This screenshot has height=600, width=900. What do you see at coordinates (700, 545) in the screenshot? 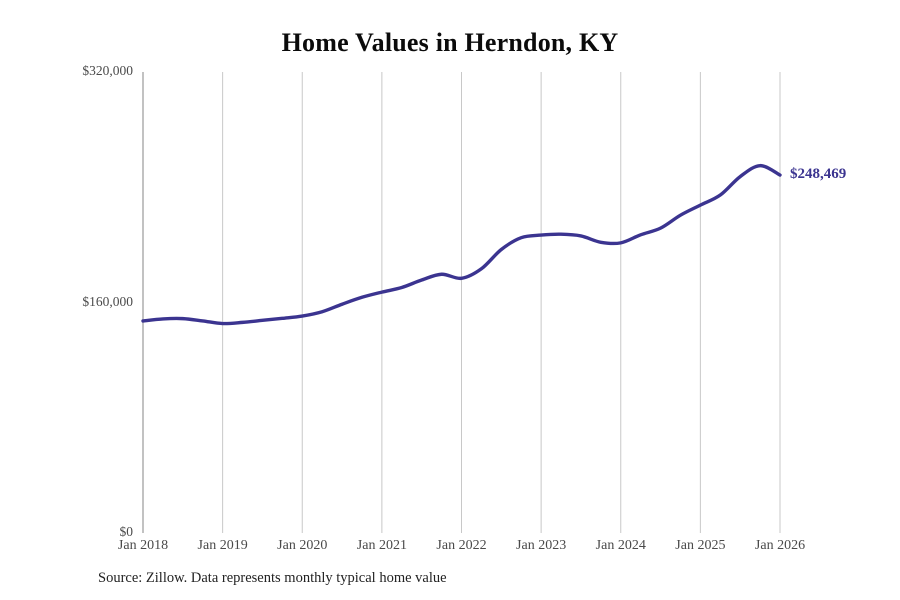
I see `x-tick-label: Jan 2025` at bounding box center [700, 545].